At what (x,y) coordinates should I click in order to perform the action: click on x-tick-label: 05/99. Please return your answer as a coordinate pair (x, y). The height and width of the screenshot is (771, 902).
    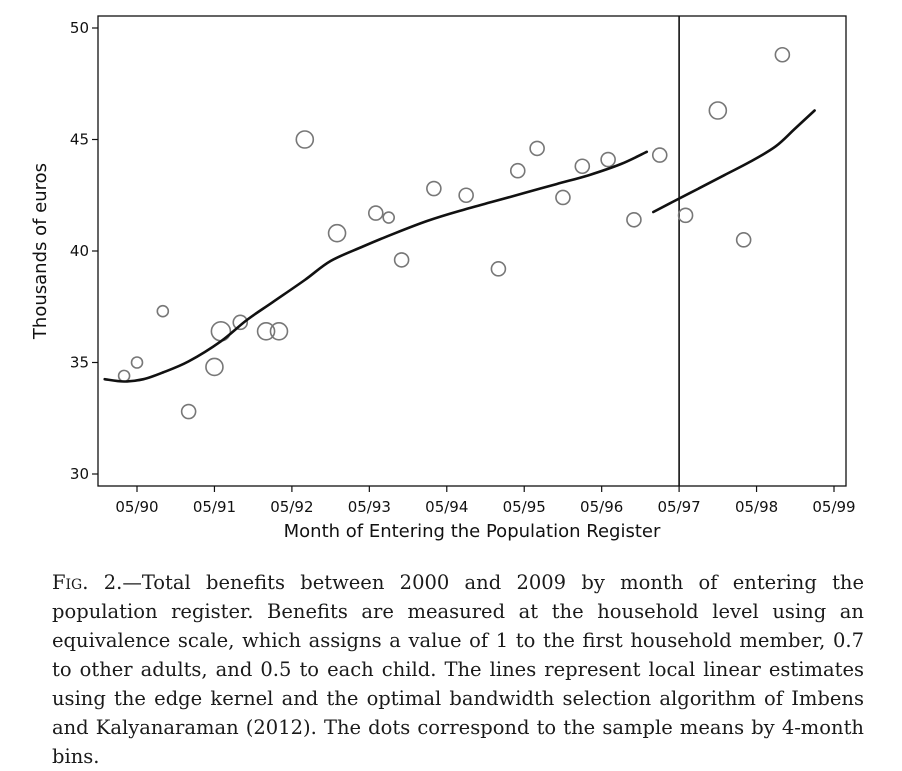
    Looking at the image, I should click on (833, 507).